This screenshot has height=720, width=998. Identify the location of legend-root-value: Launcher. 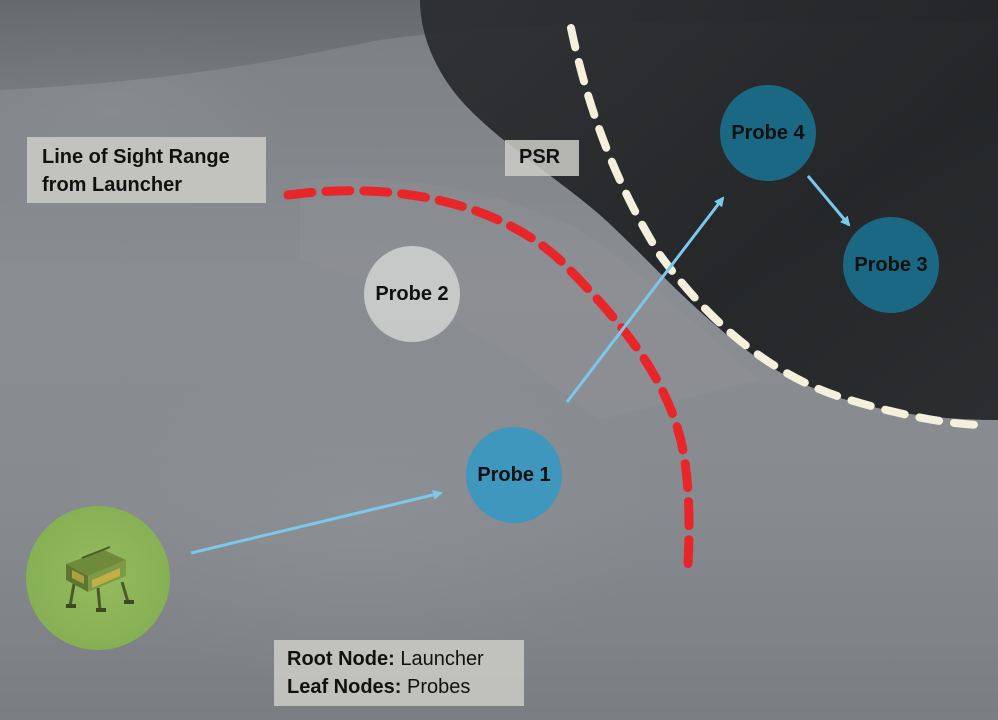
(439, 659).